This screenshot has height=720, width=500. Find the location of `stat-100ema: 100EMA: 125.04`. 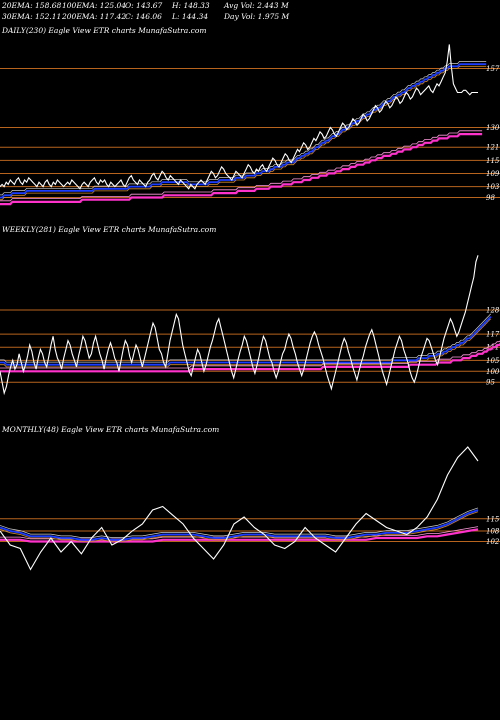

stat-100ema: 100EMA: 125.04 is located at coordinates (94, 5).